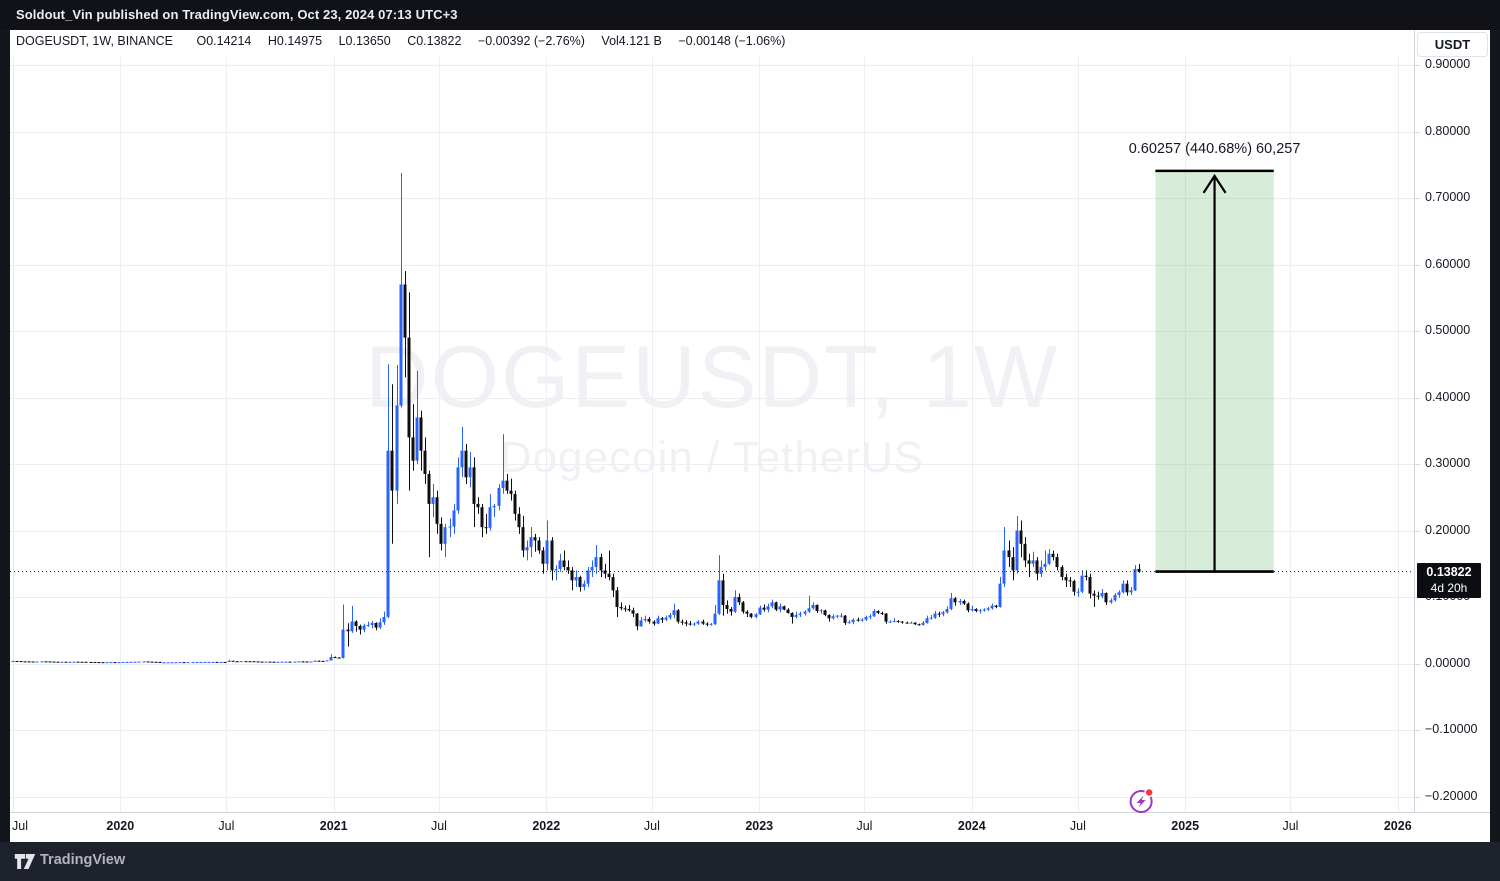  I want to click on volume: Vol4.121 B, so click(631, 41).